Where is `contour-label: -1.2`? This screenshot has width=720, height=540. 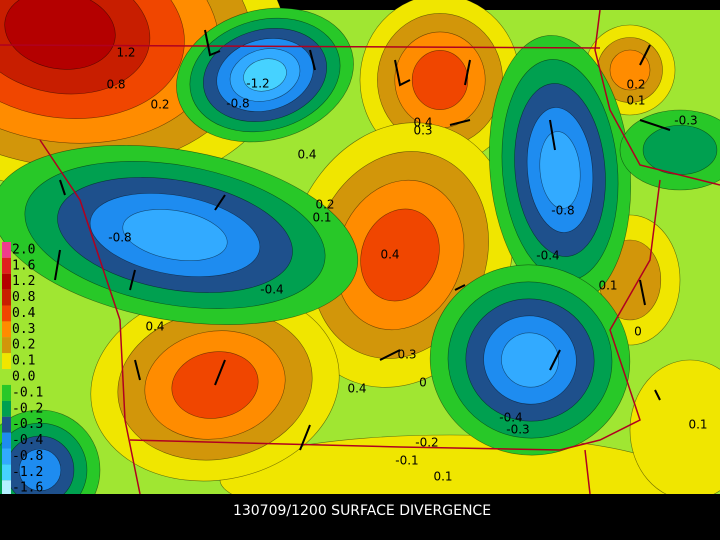
contour-label: -1.2 is located at coordinates (257, 84).